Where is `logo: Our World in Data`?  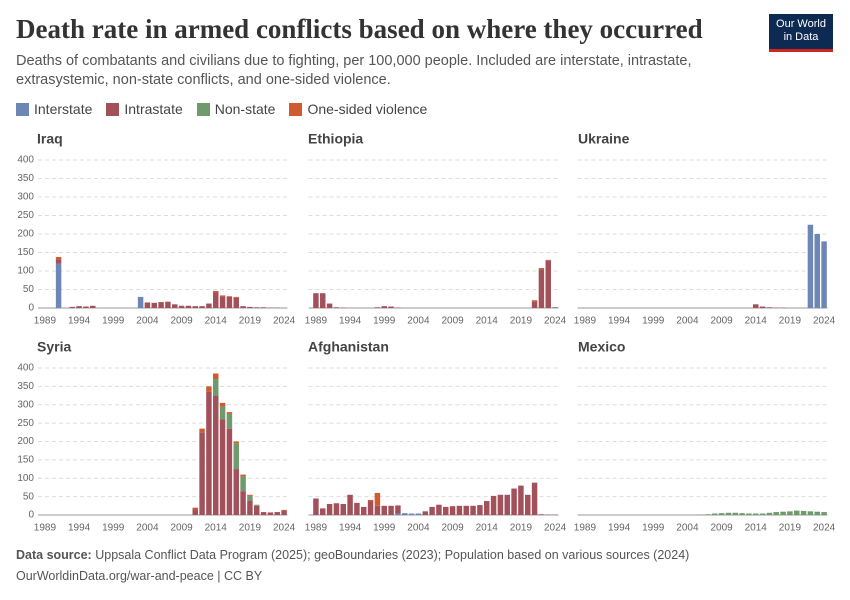
logo: Our World in Data is located at coordinates (801, 33).